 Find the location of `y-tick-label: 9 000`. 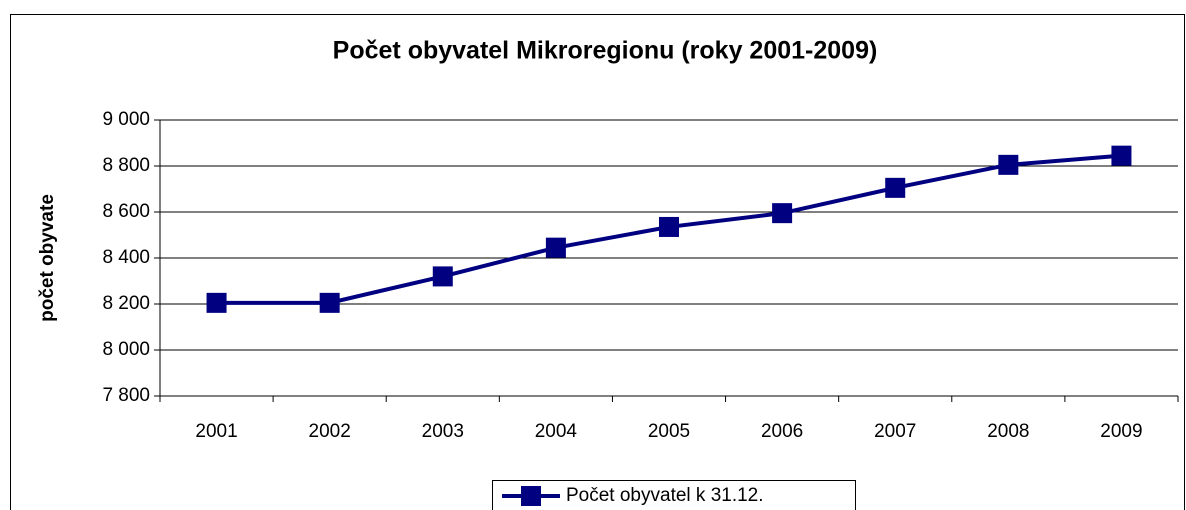

y-tick-label: 9 000 is located at coordinates (126, 119).